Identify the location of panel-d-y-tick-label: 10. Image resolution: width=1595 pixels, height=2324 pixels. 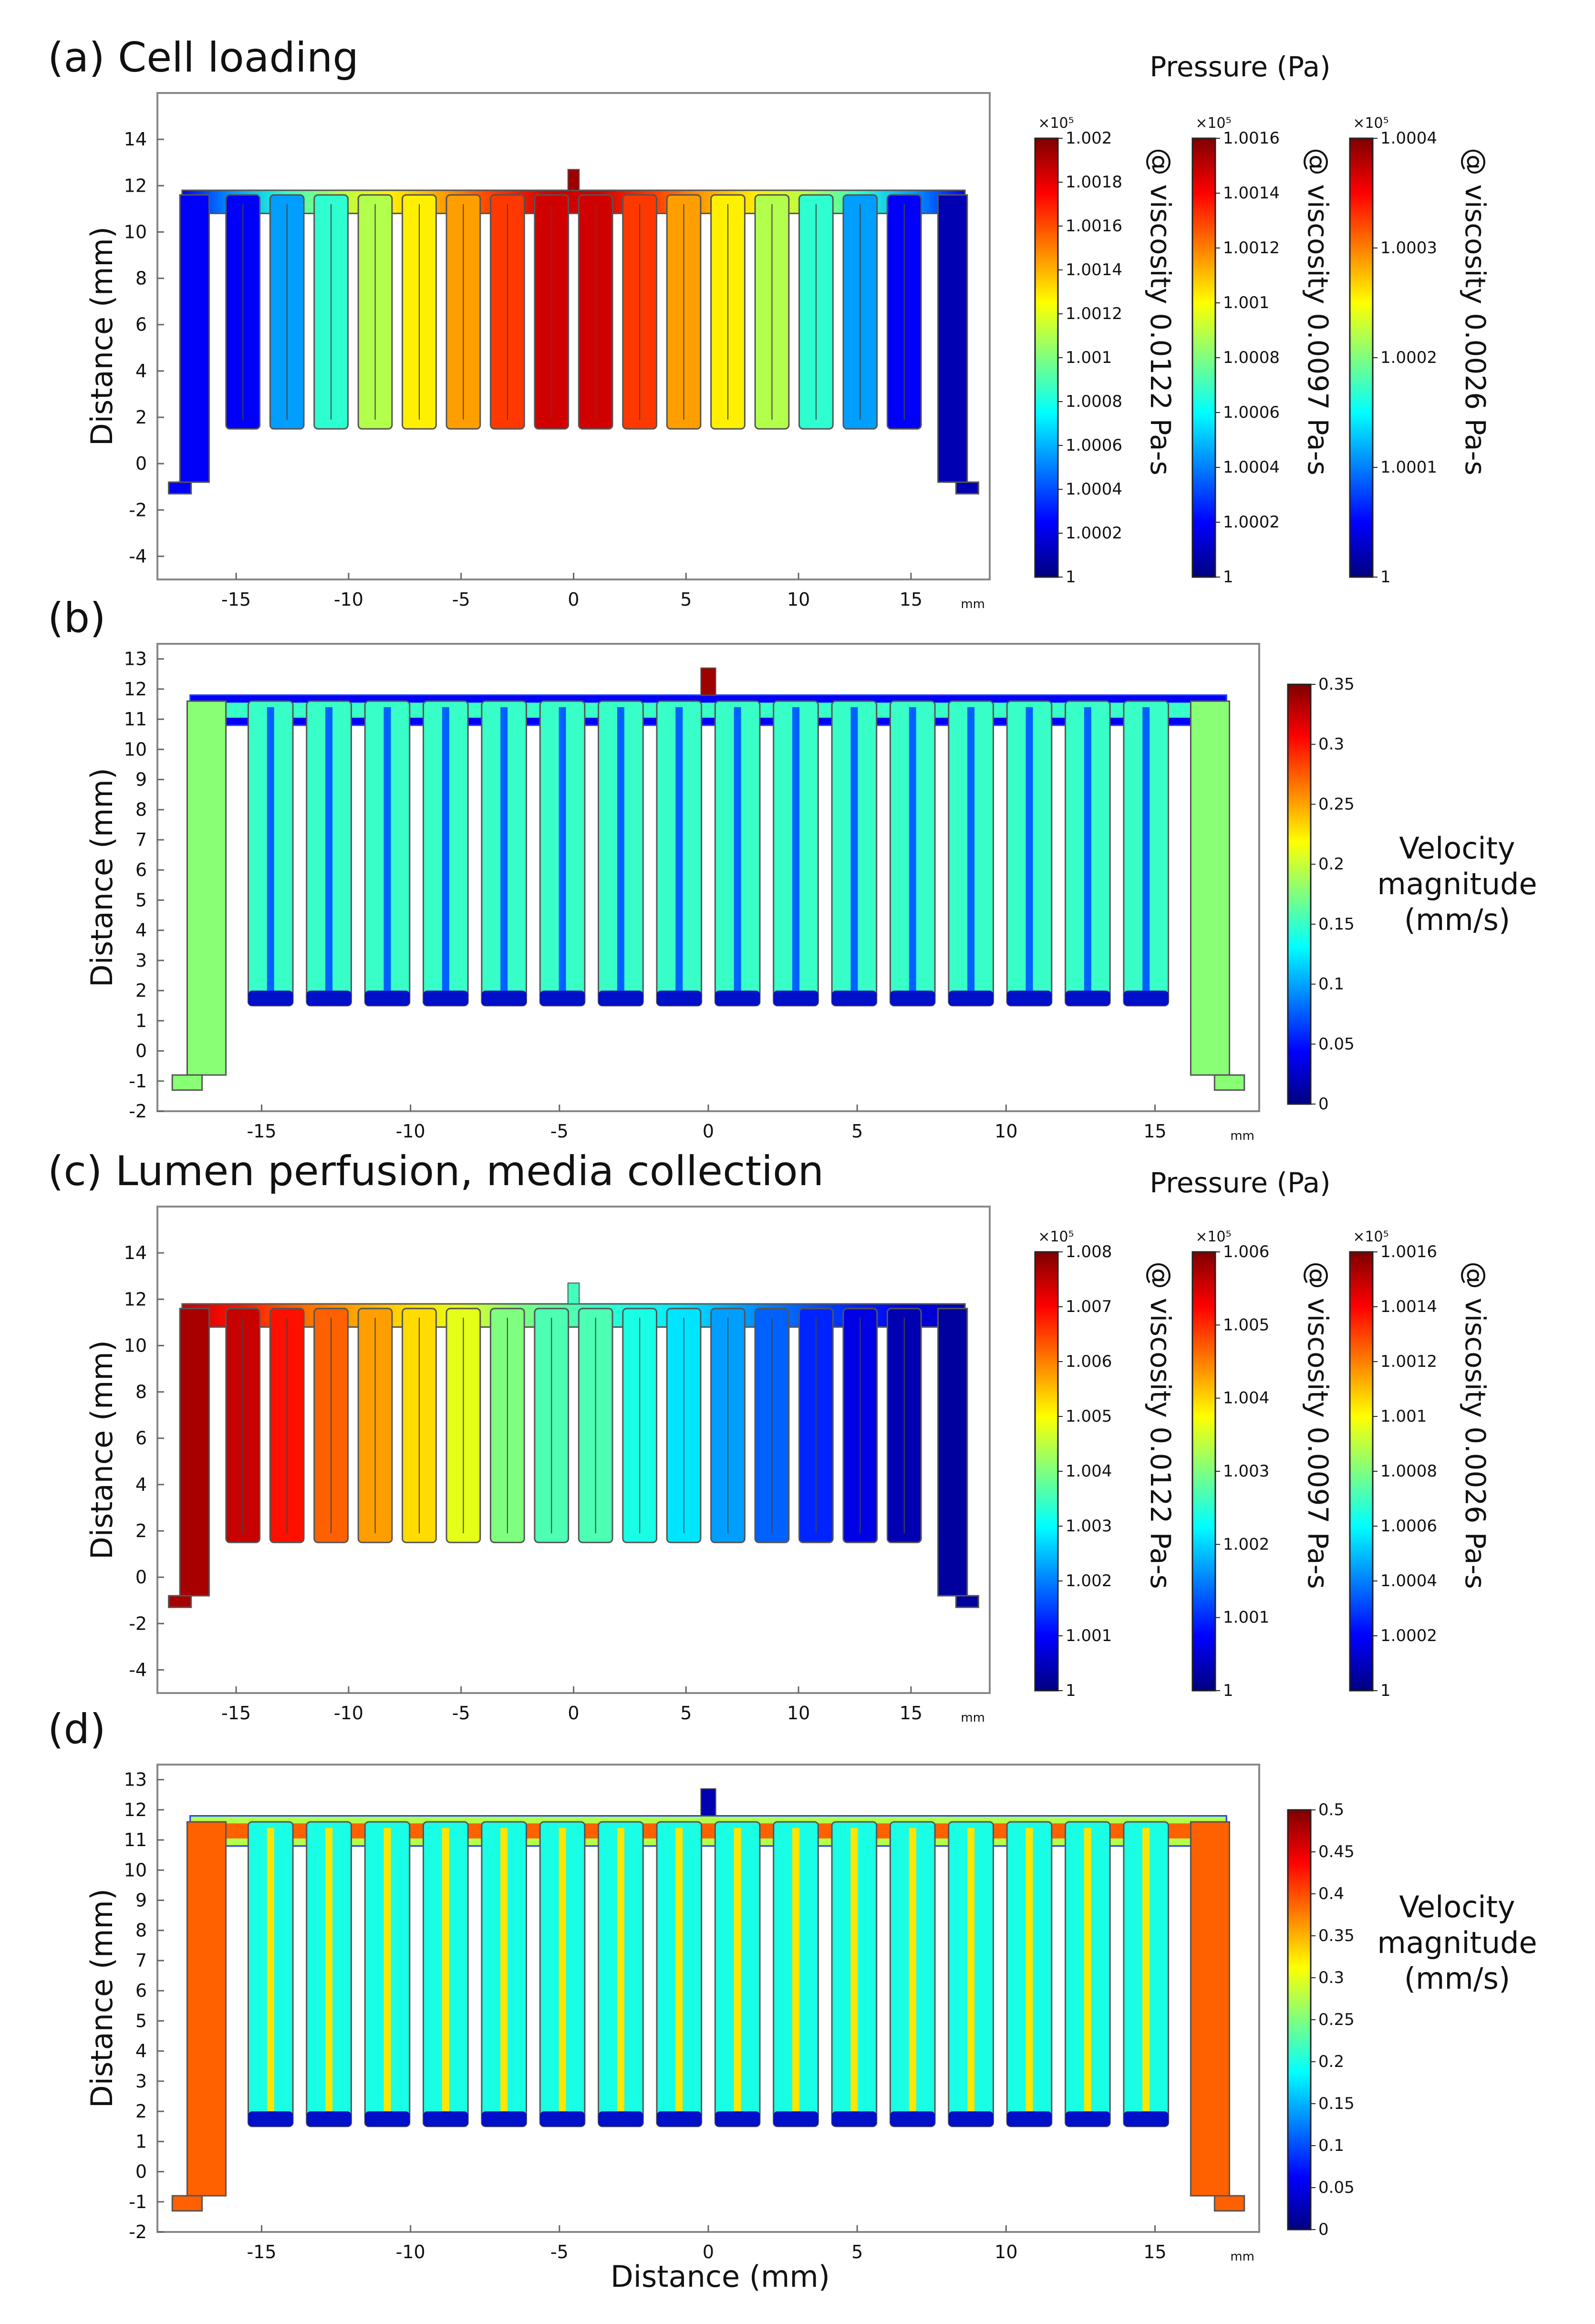
(135, 1869).